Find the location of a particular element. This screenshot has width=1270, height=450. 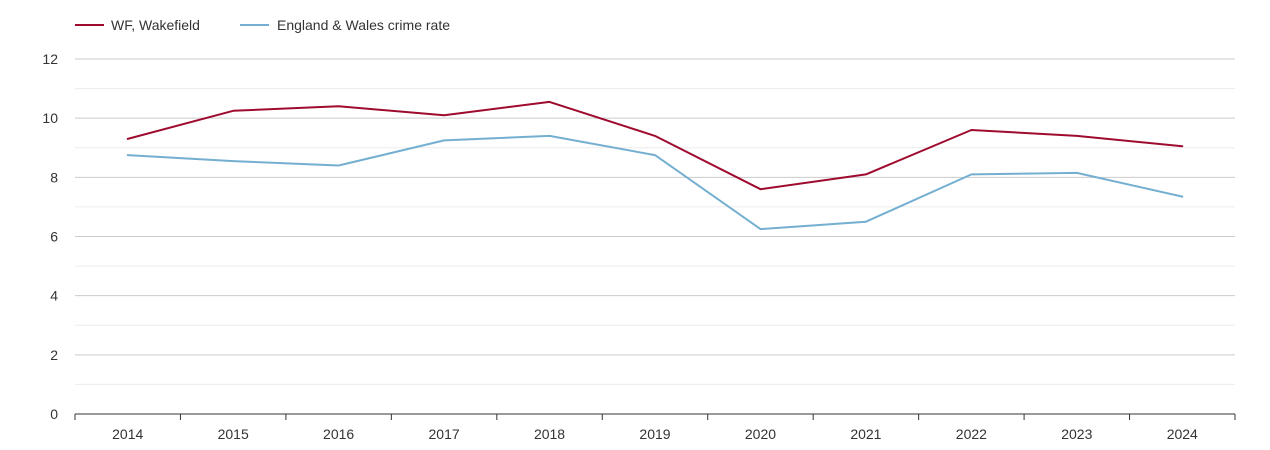

x-tick-label: 2024 is located at coordinates (1182, 434).